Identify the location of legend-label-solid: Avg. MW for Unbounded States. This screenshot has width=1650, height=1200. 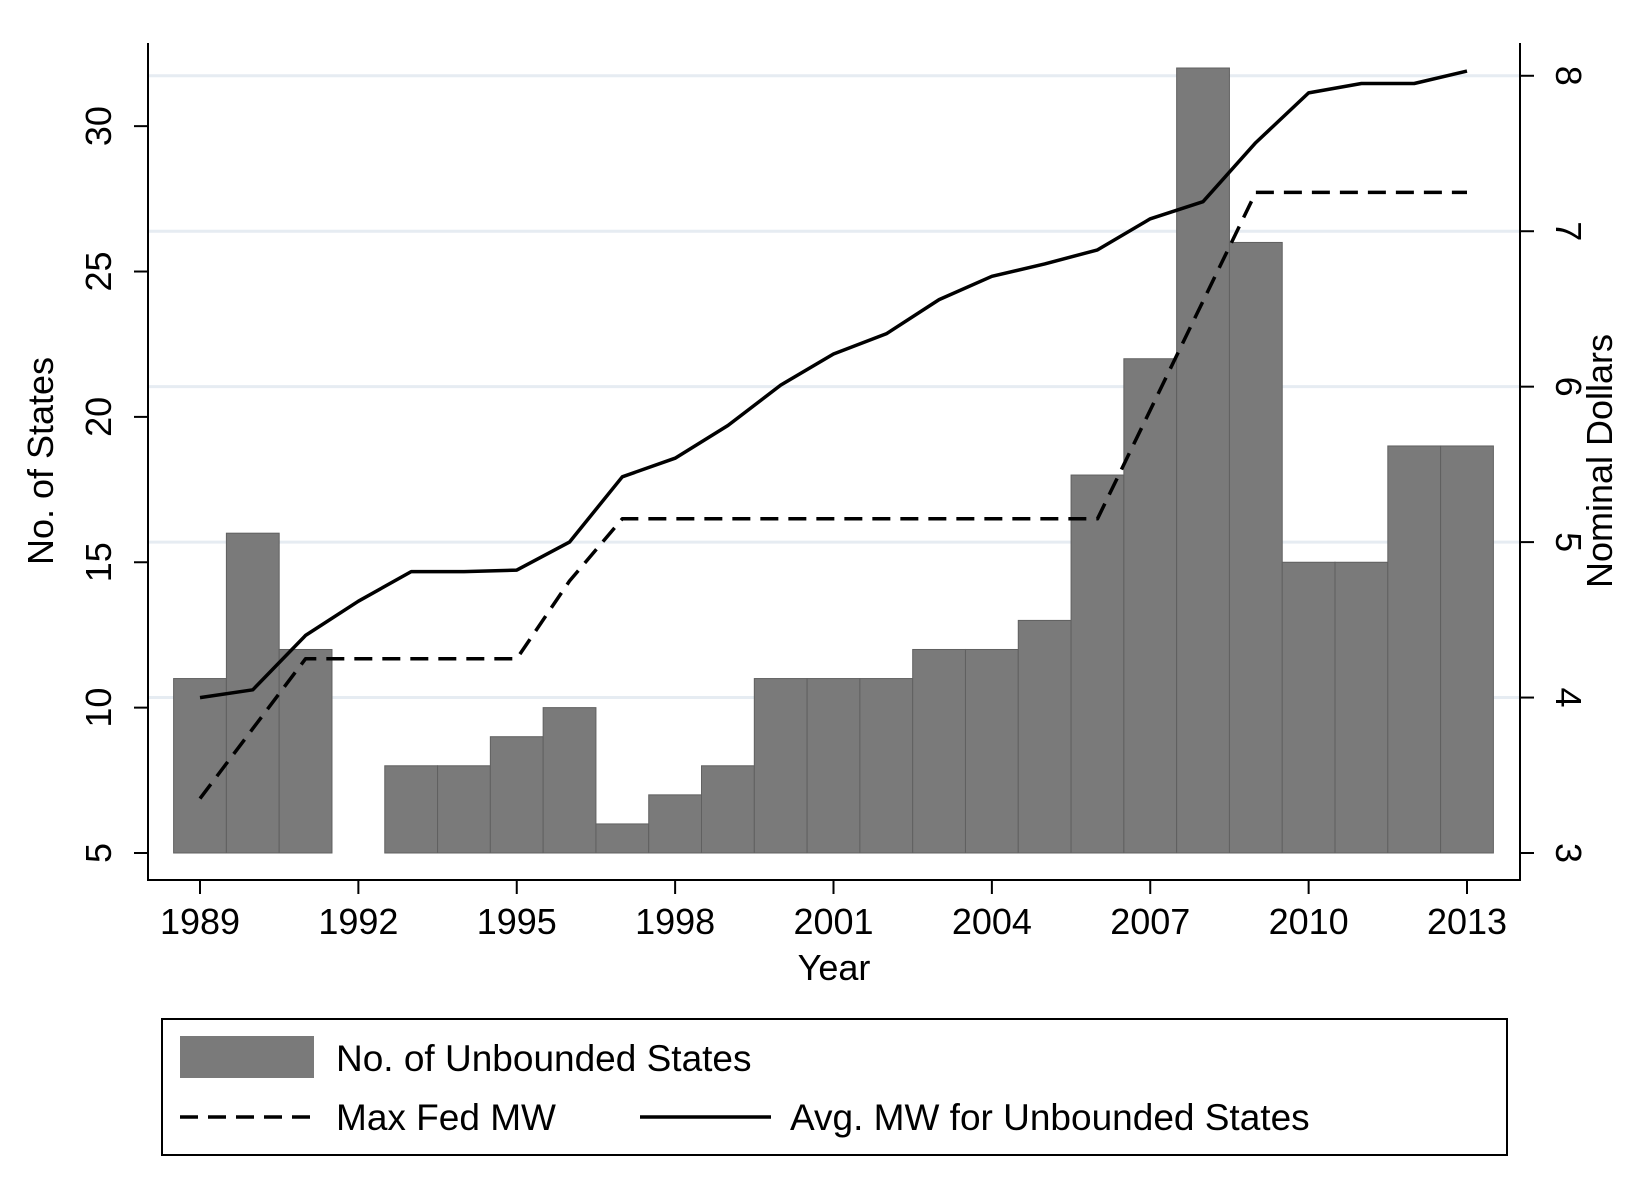
(1050, 1117).